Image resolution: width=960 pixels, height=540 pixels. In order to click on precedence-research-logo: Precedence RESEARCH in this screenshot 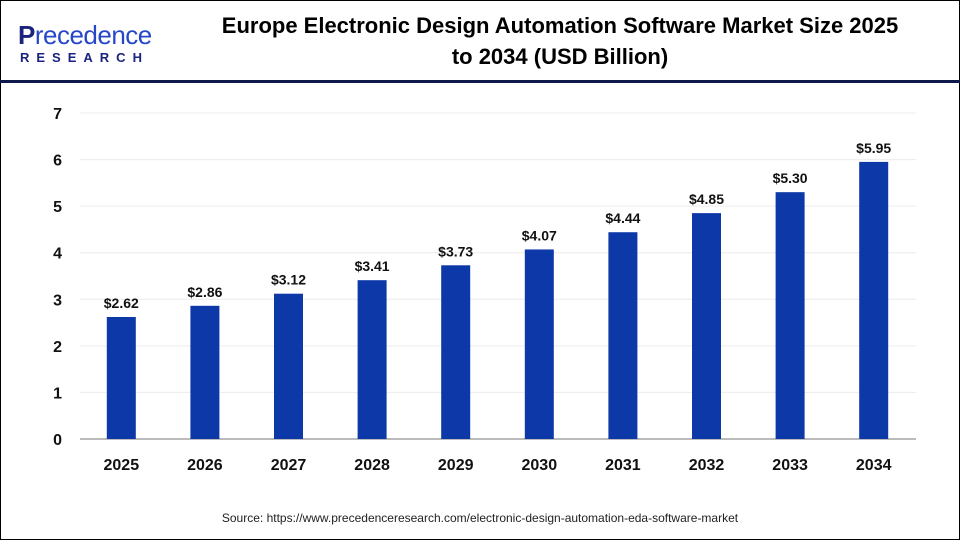, I will do `click(85, 42)`.